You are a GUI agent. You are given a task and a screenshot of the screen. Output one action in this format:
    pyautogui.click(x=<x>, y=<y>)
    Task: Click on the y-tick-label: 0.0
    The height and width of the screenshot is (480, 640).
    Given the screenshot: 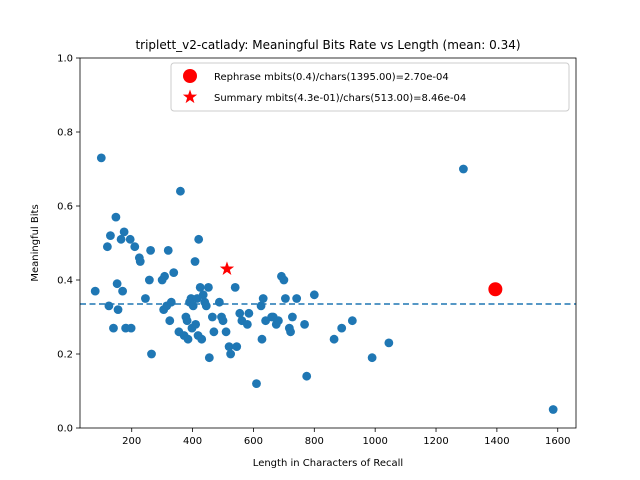 What is the action you would take?
    pyautogui.click(x=65, y=429)
    